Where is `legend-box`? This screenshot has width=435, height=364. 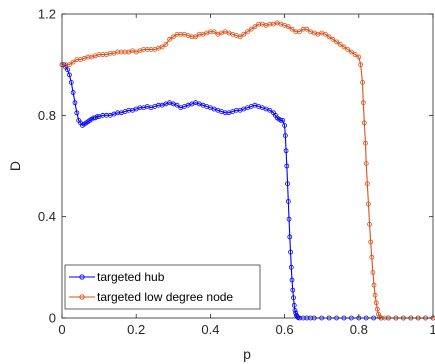
legend-box is located at coordinates (162, 287).